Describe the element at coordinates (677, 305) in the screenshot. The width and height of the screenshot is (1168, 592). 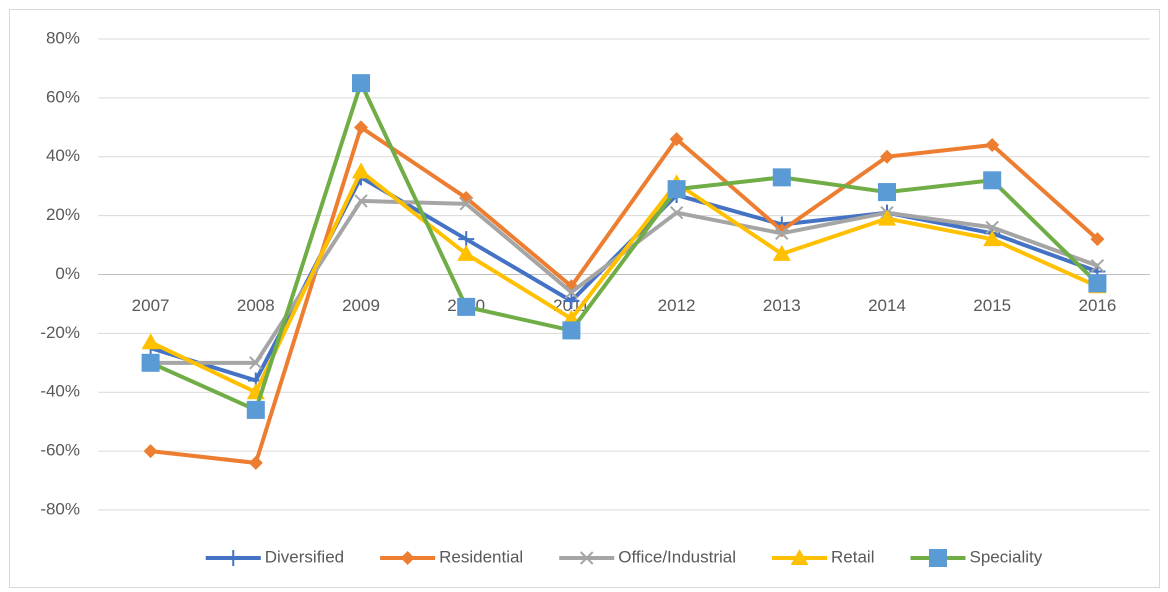
I see `x-tick-label: 2012` at that location.